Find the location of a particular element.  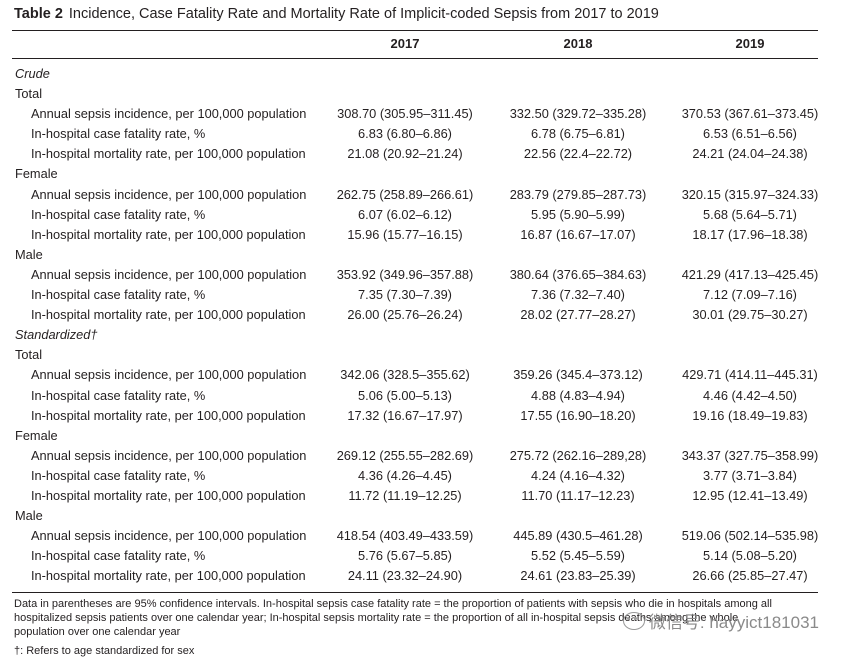

cell-2018: 16.87 (16.67–17.07) is located at coordinates (578, 234).